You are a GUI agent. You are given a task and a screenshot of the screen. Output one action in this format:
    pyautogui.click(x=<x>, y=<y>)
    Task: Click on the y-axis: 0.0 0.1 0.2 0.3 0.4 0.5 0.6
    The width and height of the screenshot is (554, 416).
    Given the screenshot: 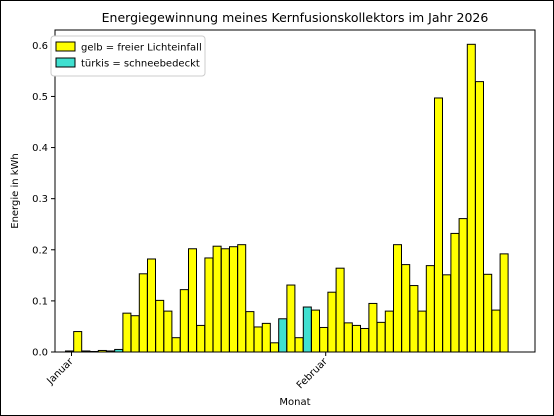 What is the action you would take?
    pyautogui.click(x=43, y=200)
    